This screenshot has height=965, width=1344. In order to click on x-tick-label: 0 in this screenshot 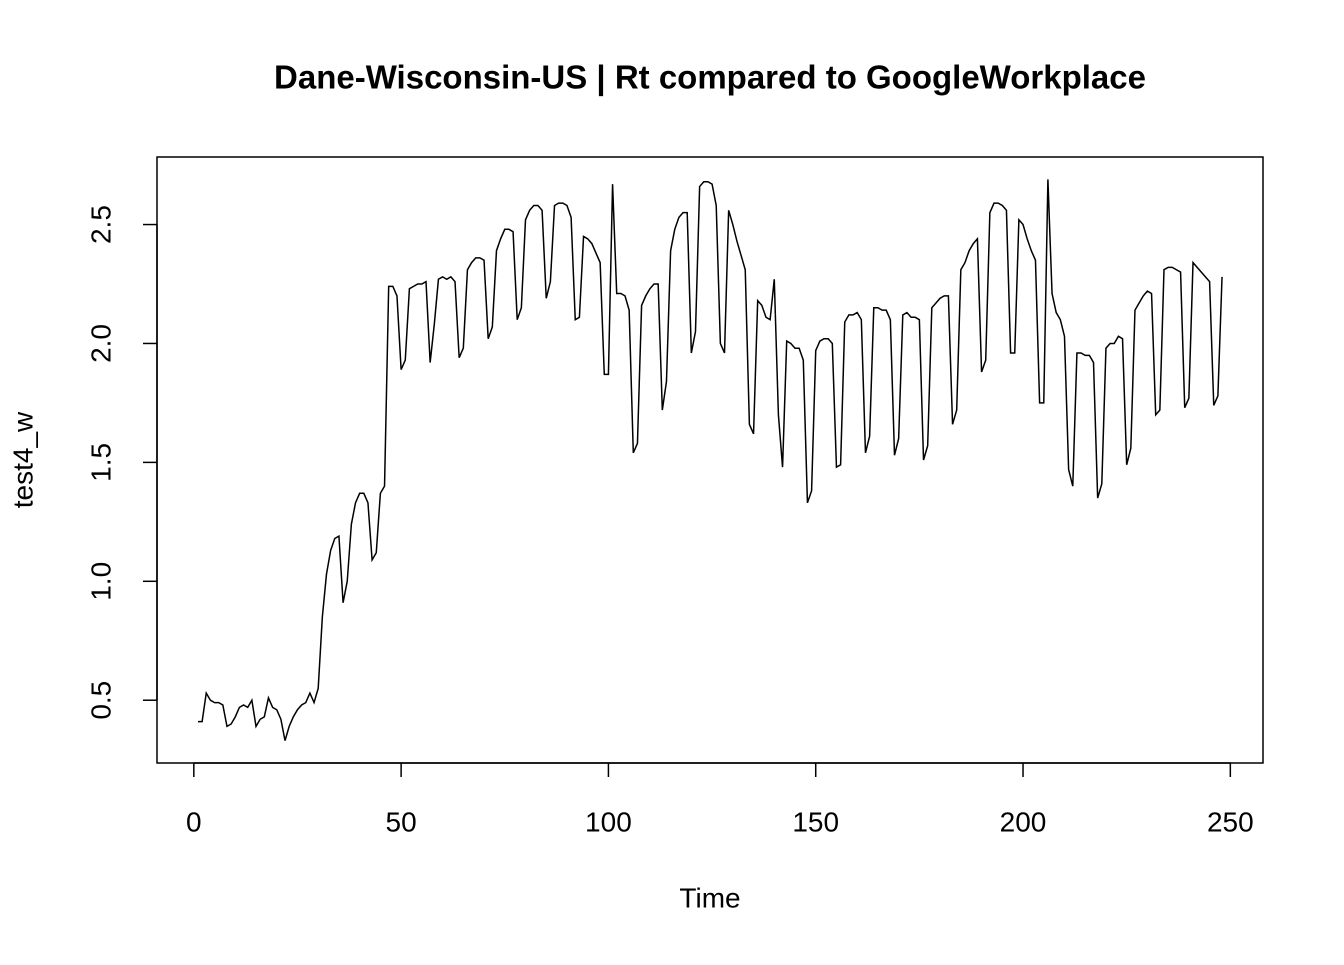, I will do `click(194, 821)`.